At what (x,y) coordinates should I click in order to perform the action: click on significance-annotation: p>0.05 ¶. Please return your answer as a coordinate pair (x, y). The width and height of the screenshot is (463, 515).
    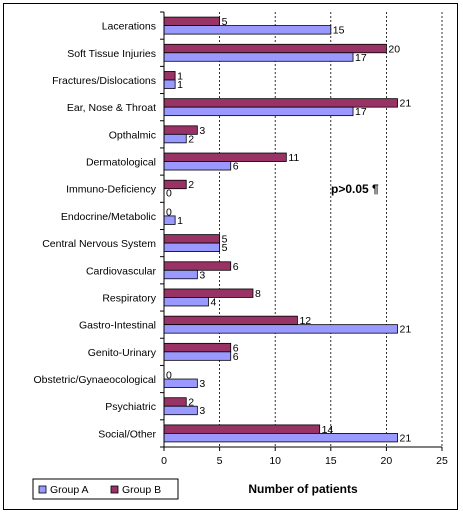
    Looking at the image, I should click on (355, 189).